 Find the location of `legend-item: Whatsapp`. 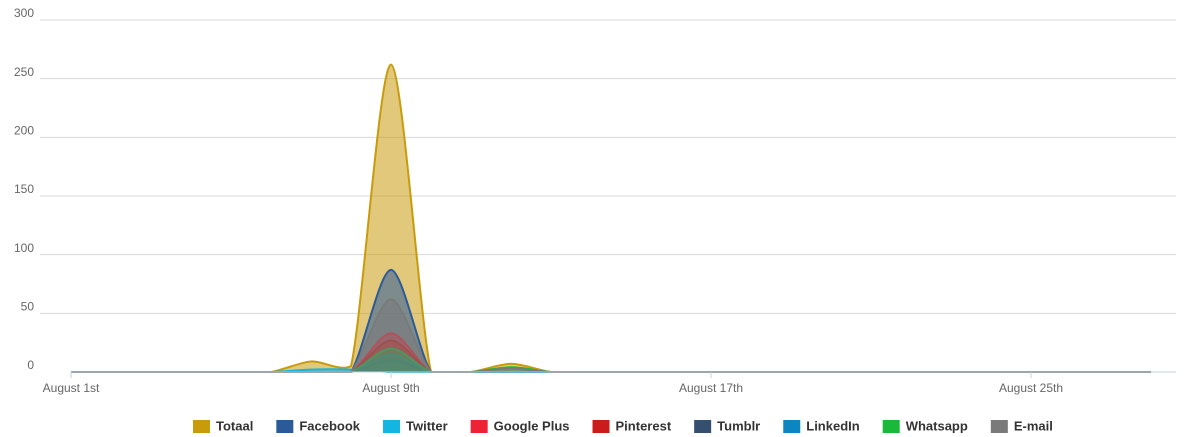

legend-item: Whatsapp is located at coordinates (925, 425).